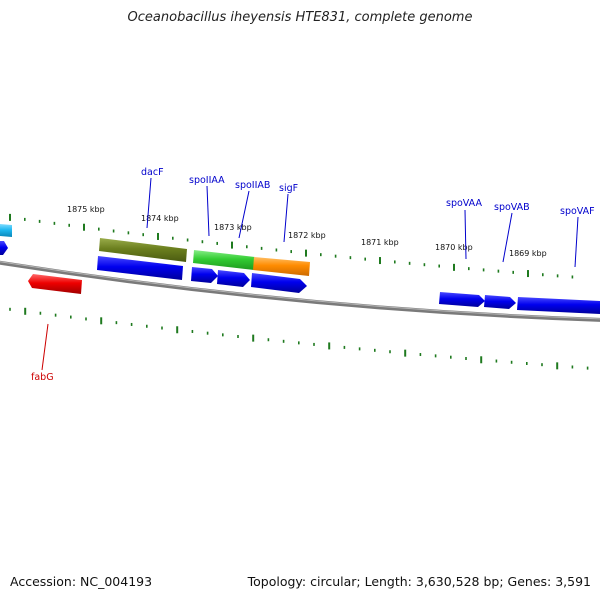 This screenshot has width=600, height=600. I want to click on gene-feature-partial-blue, so click(4, 248).